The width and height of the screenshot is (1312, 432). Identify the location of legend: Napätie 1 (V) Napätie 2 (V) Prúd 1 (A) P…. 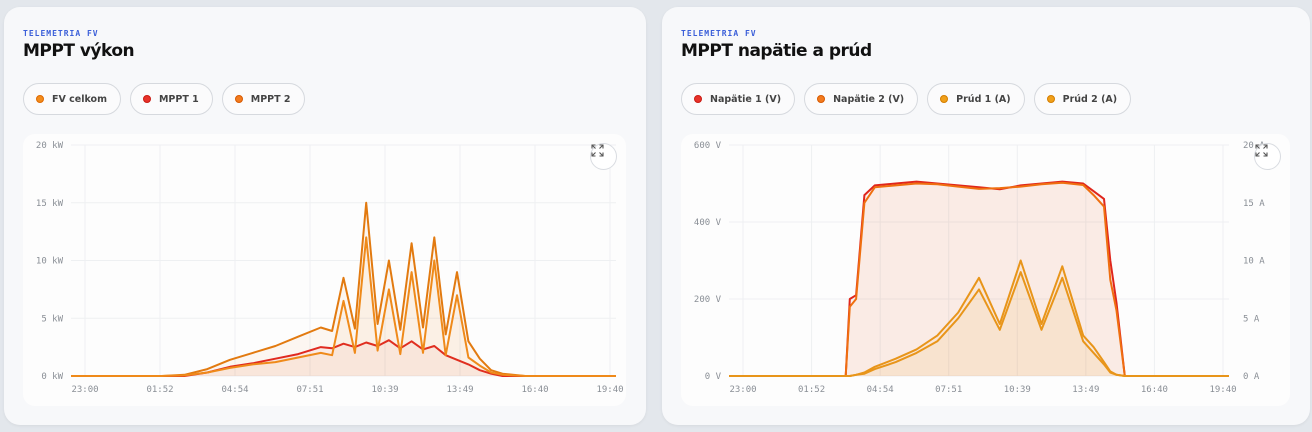
(906, 99).